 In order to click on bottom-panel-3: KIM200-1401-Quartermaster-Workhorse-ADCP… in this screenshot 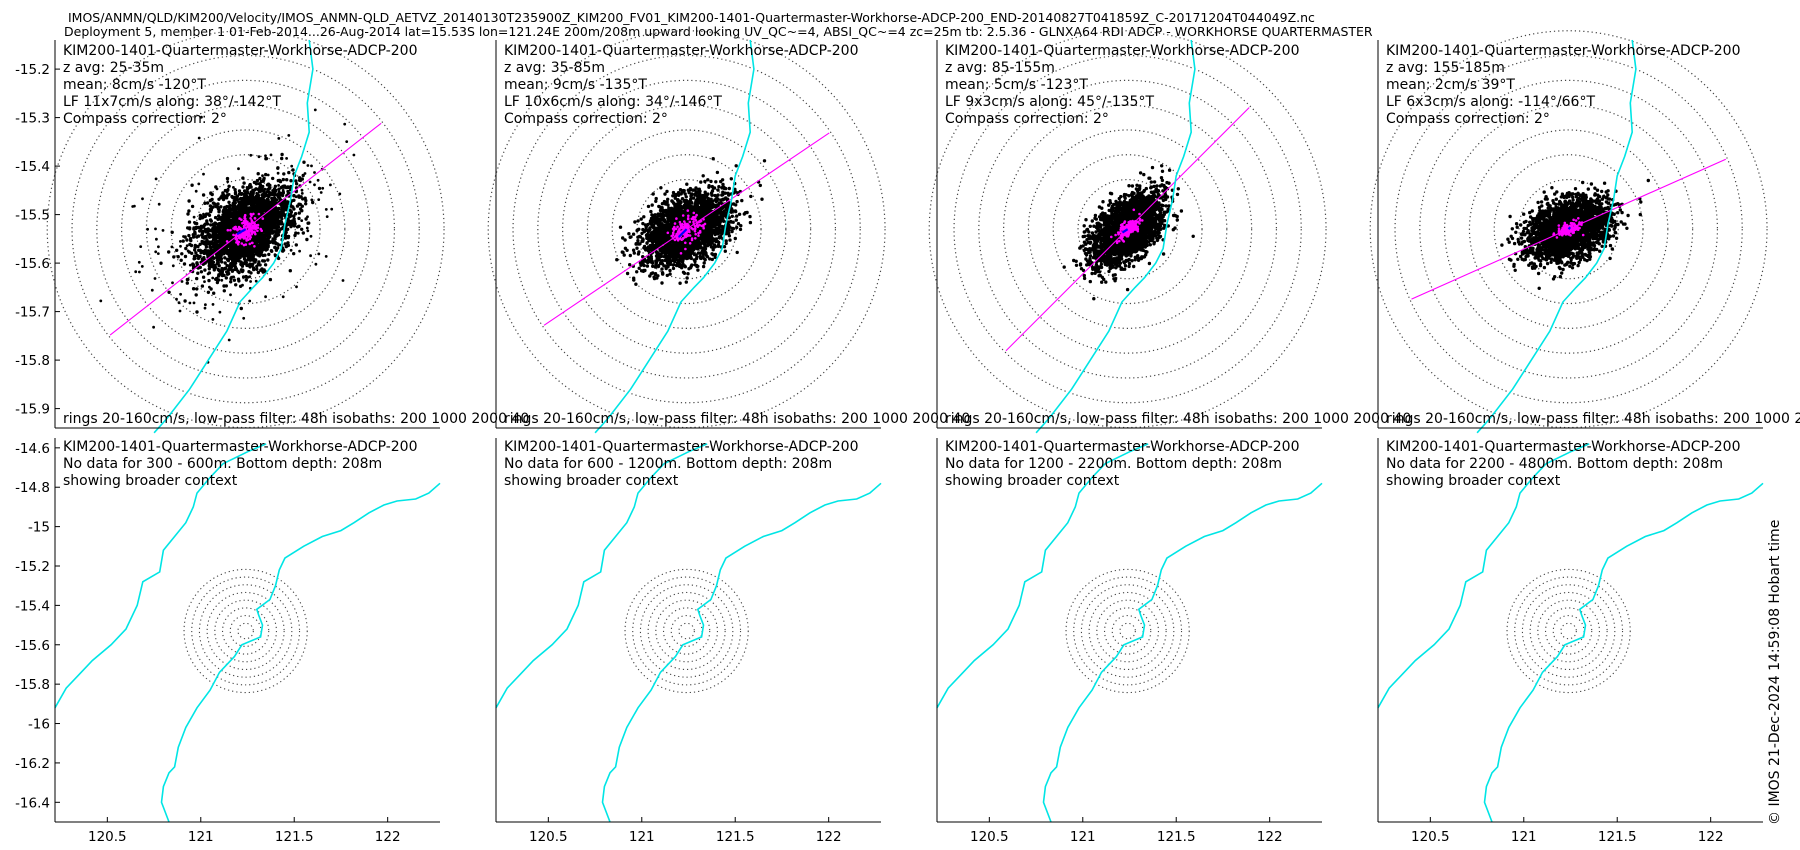, I will do `click(1129, 641)`.